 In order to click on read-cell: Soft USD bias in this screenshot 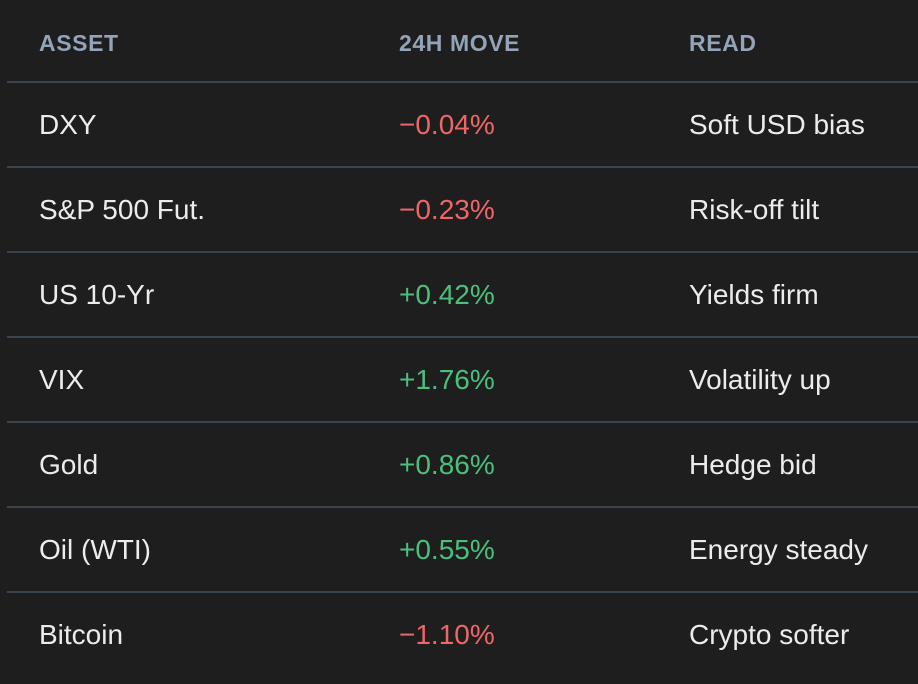, I will do `click(777, 124)`.